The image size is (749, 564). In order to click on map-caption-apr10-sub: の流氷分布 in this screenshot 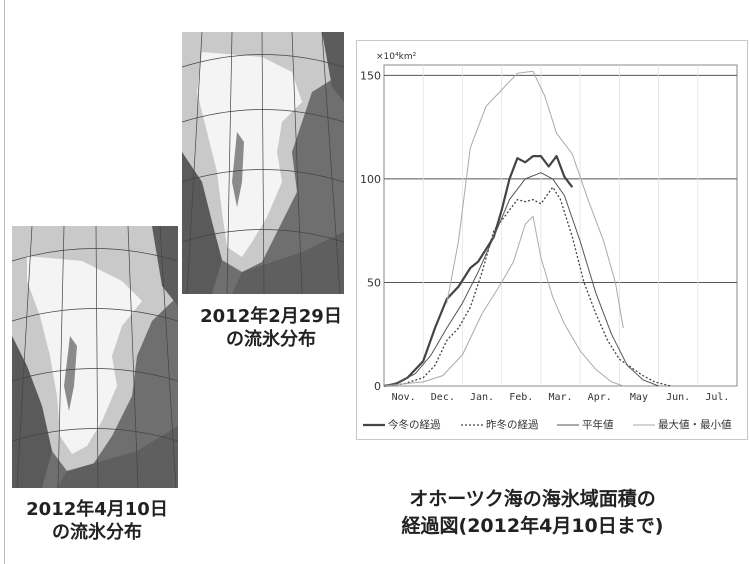, I will do `click(97, 533)`.